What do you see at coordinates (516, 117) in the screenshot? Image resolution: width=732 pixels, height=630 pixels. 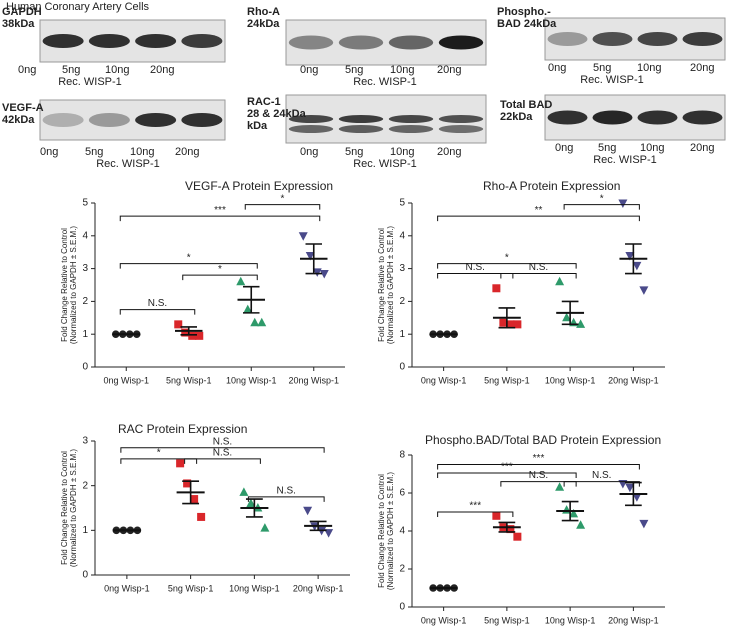 I see `blot-label: 22kDa` at bounding box center [516, 117].